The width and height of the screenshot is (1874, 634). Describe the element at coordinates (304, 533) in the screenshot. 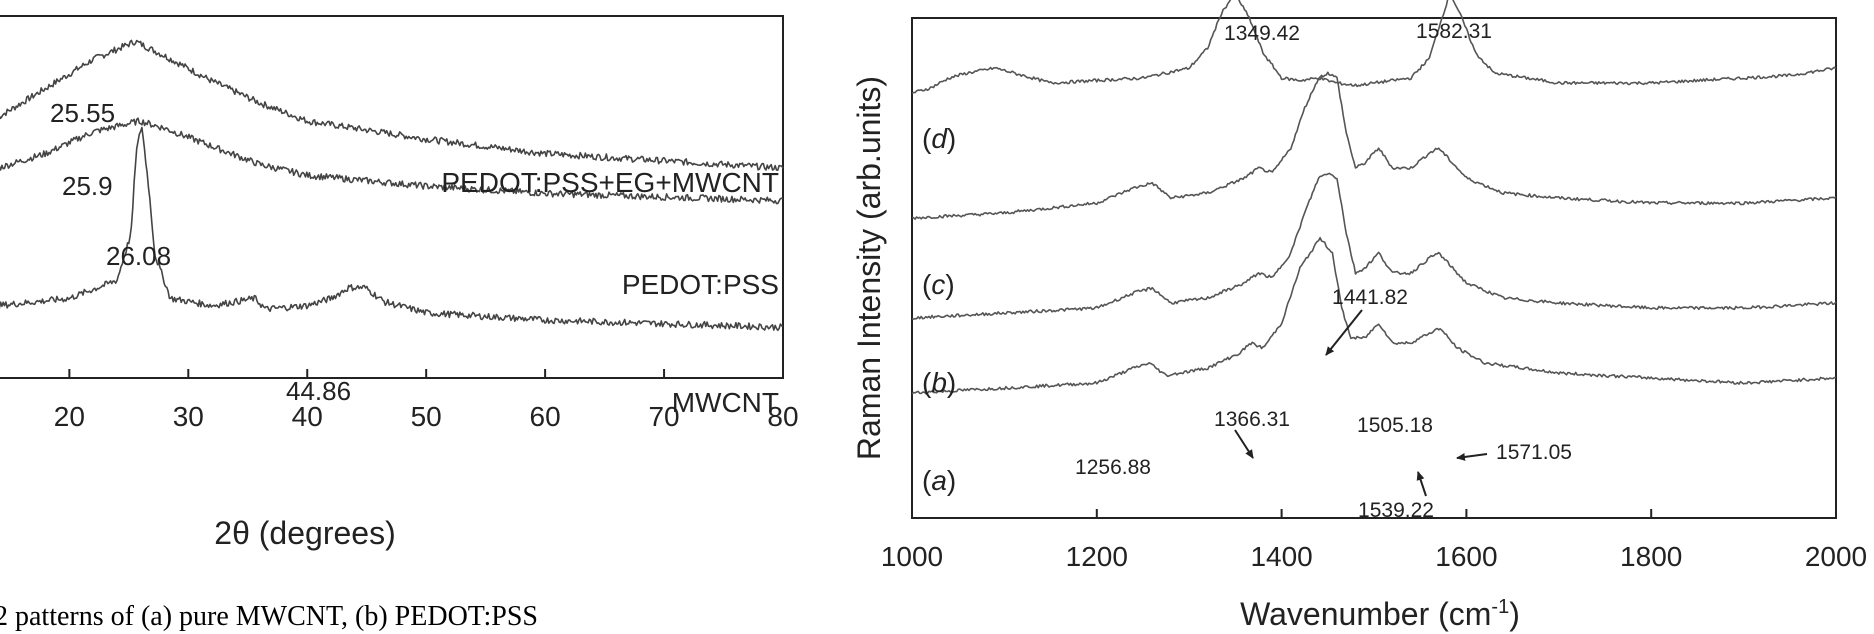

I see `xrd-x-axis-title: 2θ (degrees)` at that location.